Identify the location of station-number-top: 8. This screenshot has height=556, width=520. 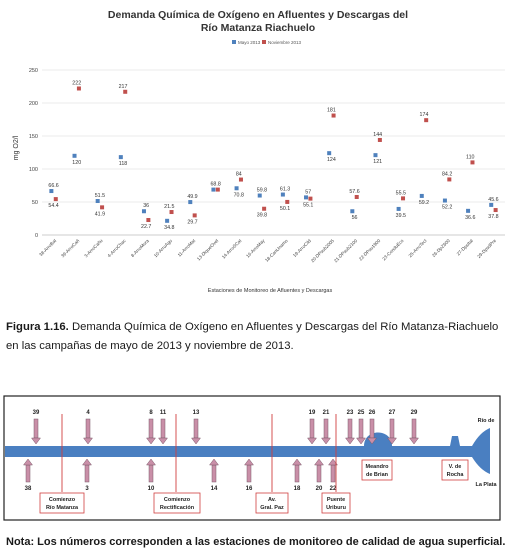
(151, 413).